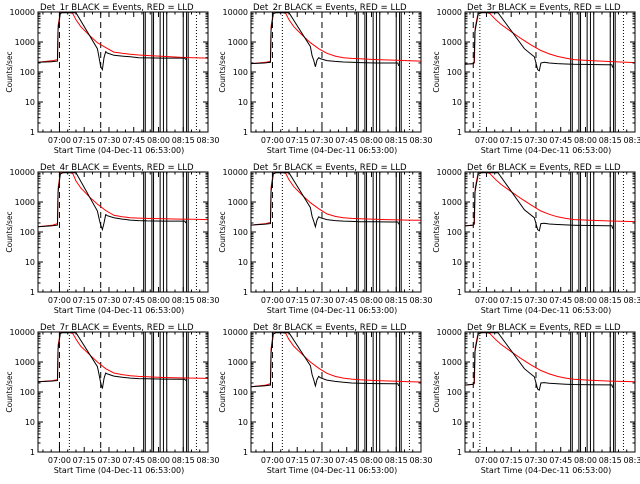  What do you see at coordinates (330, 8) in the screenshot?
I see `panel-title: Det_2r BLACK = Events, RED = LLD` at bounding box center [330, 8].